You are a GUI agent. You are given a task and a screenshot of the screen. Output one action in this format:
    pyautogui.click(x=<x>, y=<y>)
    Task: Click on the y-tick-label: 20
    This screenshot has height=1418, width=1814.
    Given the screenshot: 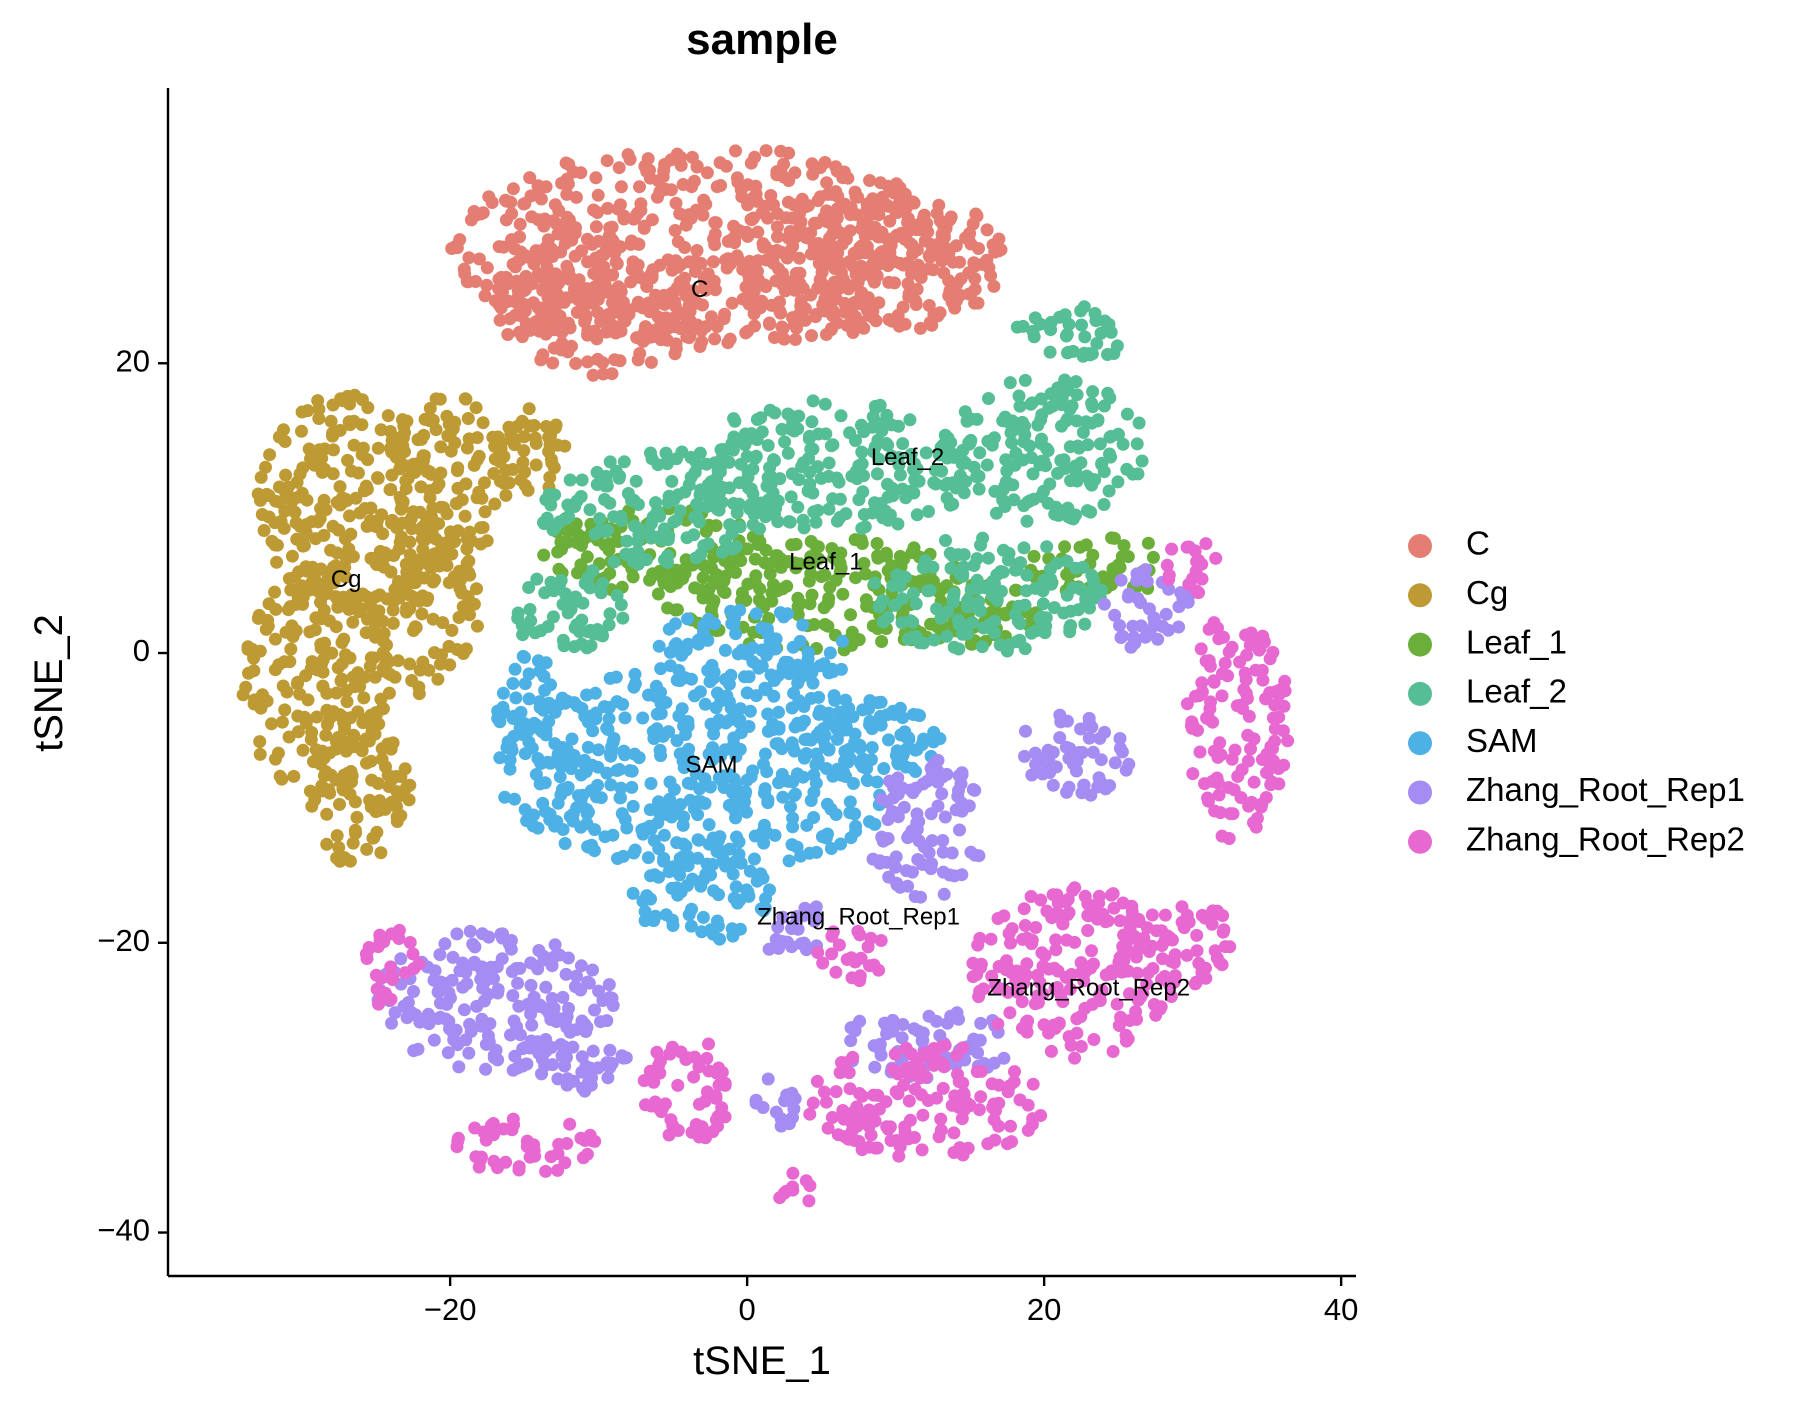 What is the action you would take?
    pyautogui.click(x=133, y=360)
    